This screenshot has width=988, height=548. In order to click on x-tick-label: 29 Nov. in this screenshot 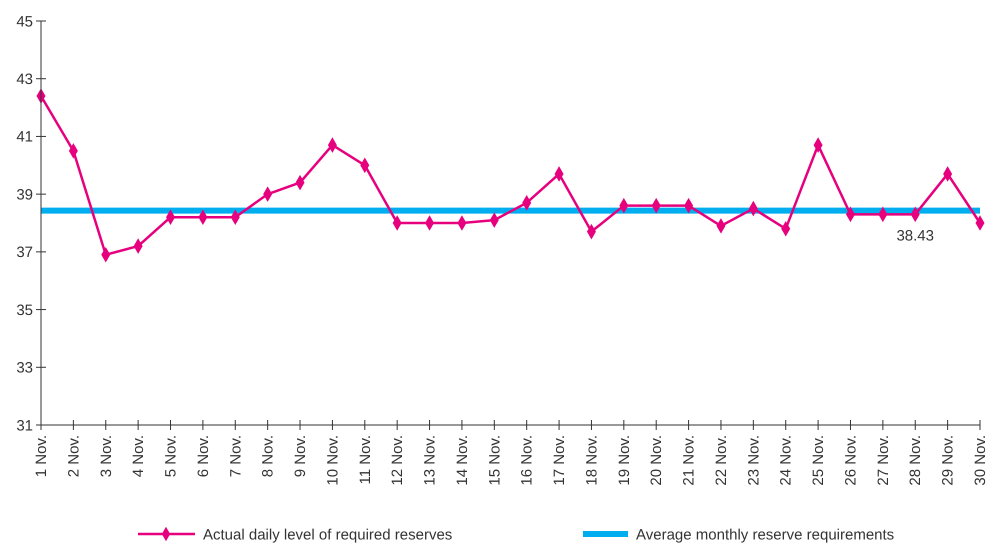, I will do `click(948, 460)`.